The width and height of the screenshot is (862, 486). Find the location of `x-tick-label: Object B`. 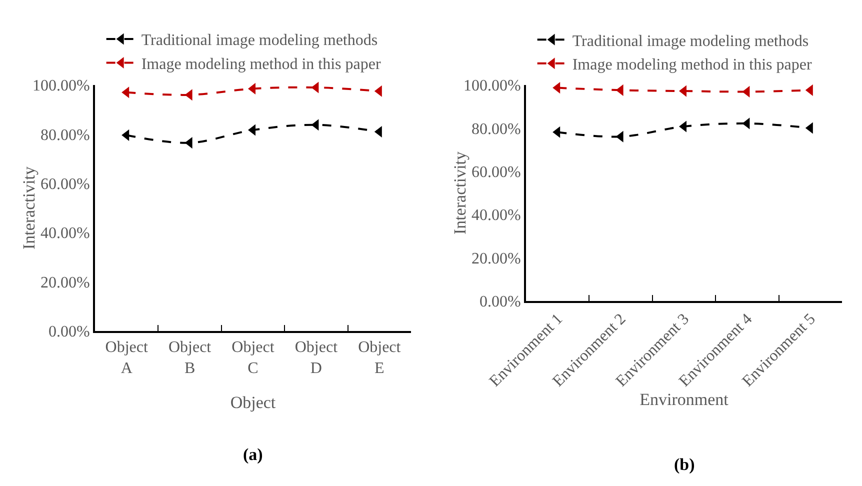

x-tick-label: Object B is located at coordinates (190, 358).